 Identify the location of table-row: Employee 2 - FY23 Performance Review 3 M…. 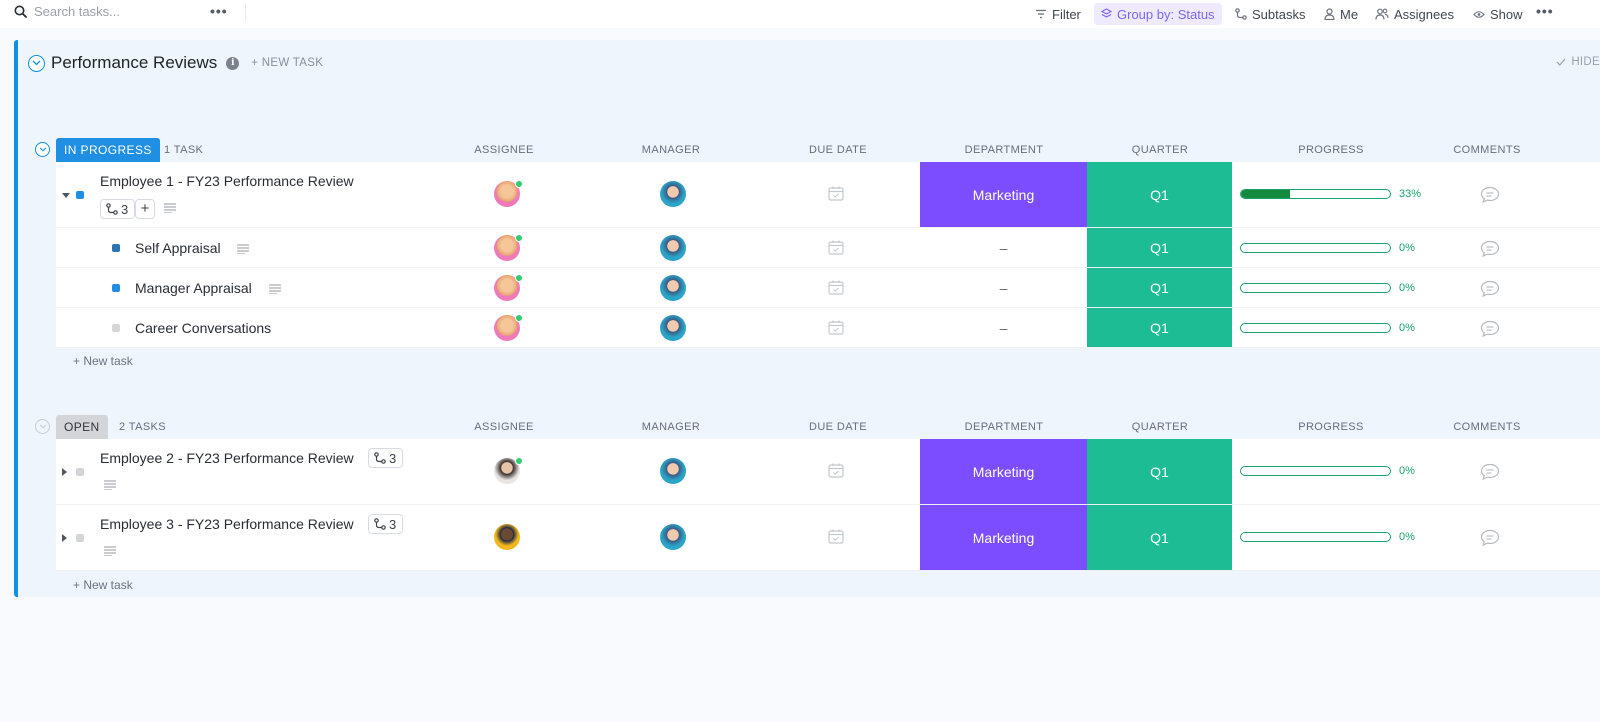
(828, 472).